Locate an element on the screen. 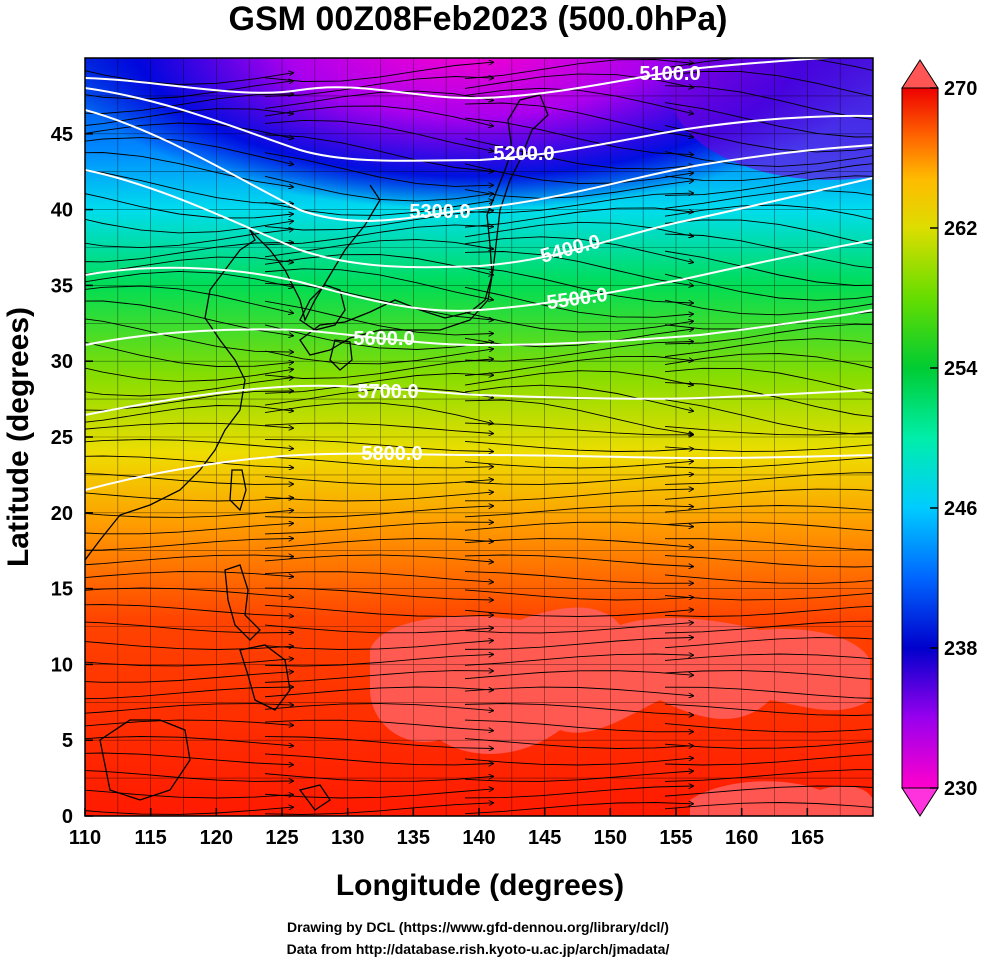 Image resolution: width=982 pixels, height=962 pixels. x-axis-label: Longitude (degrees) is located at coordinates (480, 885).